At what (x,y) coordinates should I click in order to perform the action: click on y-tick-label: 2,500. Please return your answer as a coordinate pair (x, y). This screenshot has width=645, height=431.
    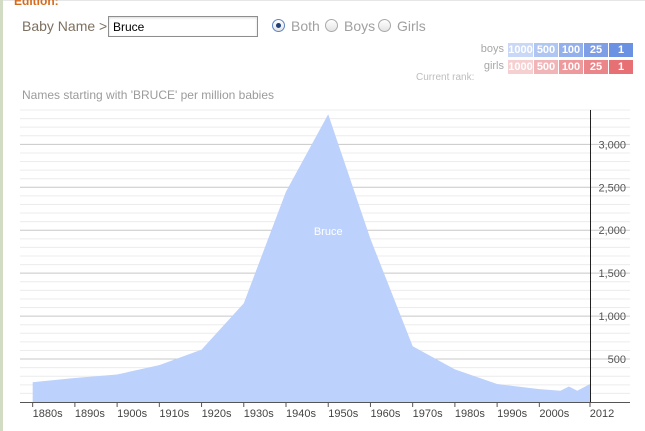
    Looking at the image, I should click on (612, 188).